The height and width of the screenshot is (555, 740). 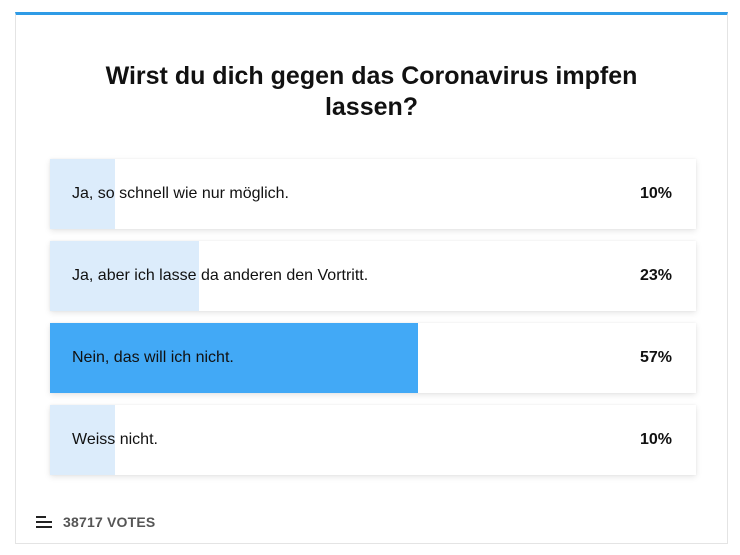 I want to click on poll-option: Nein, das will ich nicht. 57%, so click(x=373, y=358).